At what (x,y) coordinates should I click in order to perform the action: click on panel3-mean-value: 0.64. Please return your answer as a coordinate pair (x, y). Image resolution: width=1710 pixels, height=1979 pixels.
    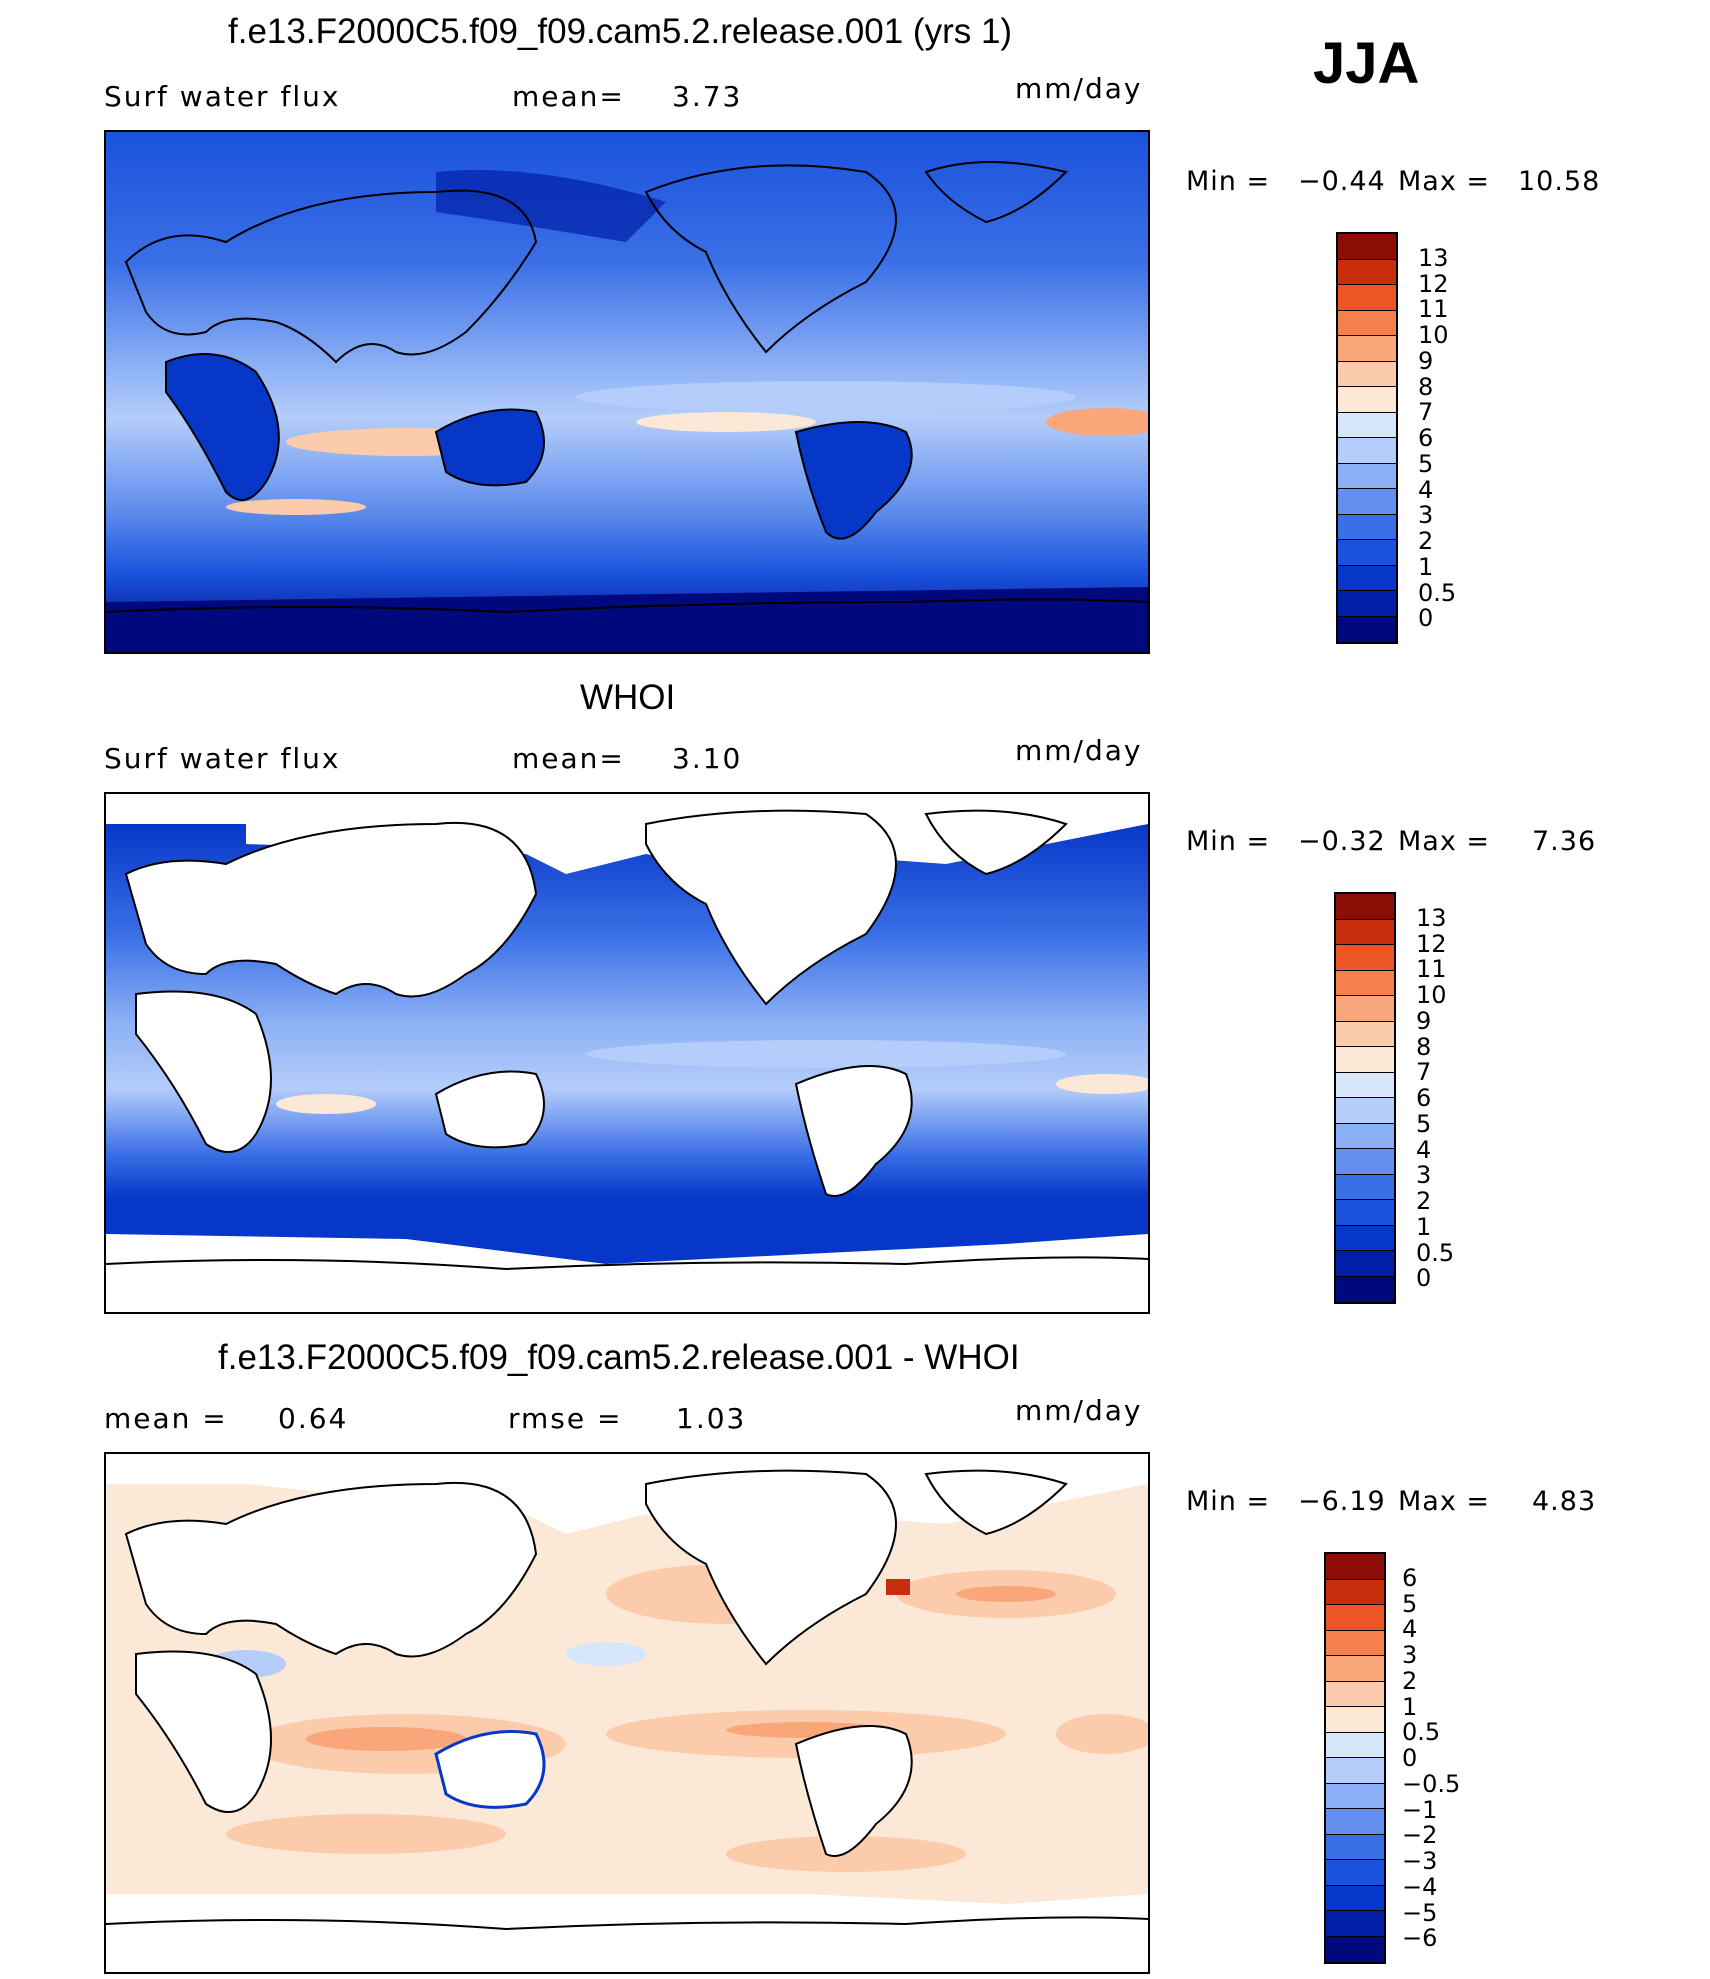
    Looking at the image, I should click on (313, 1418).